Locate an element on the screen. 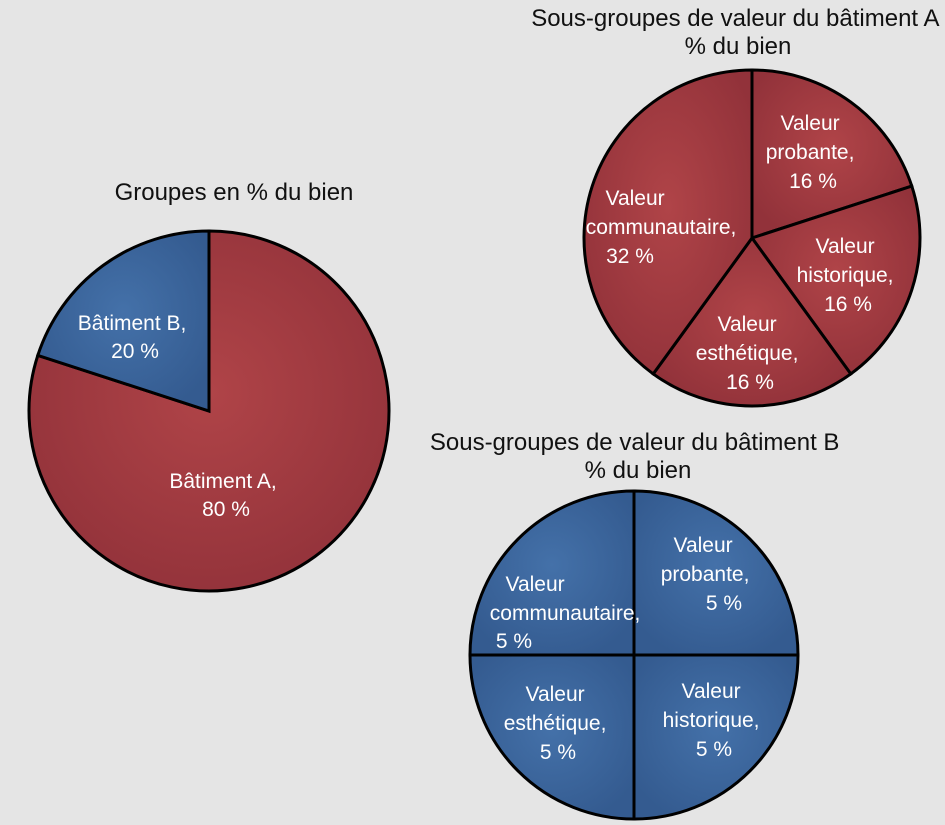 Image resolution: width=945 pixels, height=825 pixels. slice-label-valeur-historique: Valeur historique, 16 % is located at coordinates (848, 275).